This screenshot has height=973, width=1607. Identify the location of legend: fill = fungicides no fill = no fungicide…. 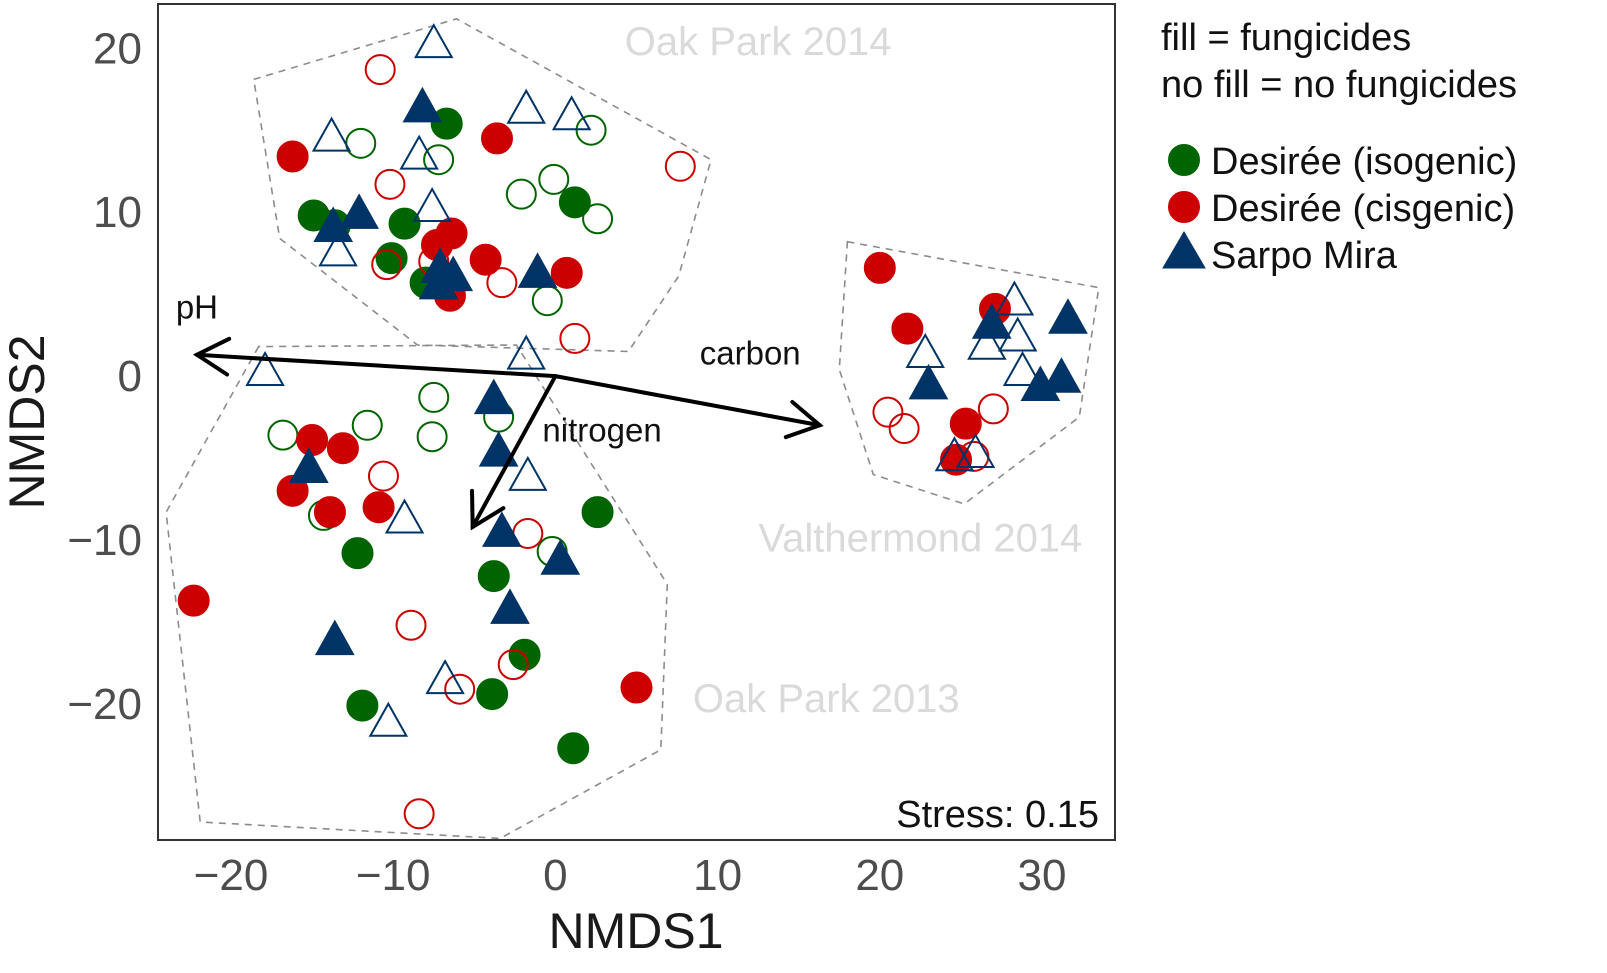
(1339, 147).